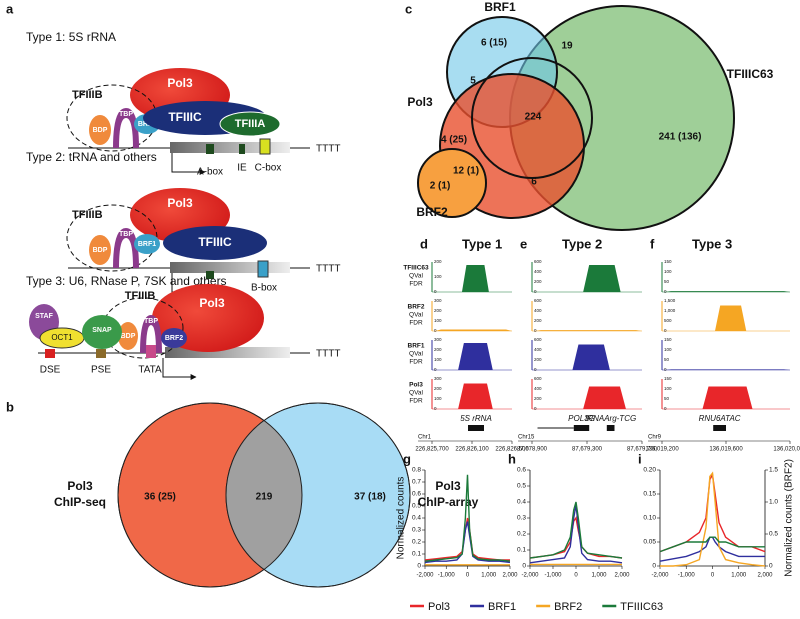 The height and width of the screenshot is (619, 800). Describe the element at coordinates (512, 458) in the screenshot. I see `panel-label: h` at that location.